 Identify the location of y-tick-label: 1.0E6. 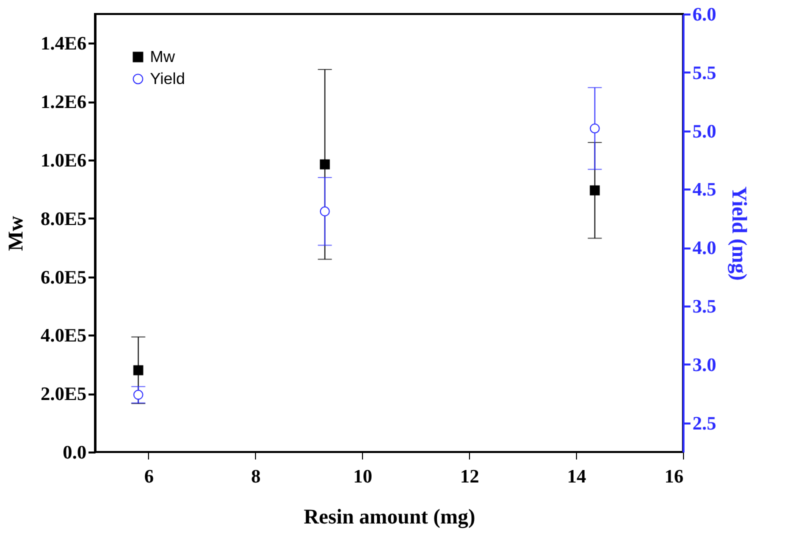
(63, 161).